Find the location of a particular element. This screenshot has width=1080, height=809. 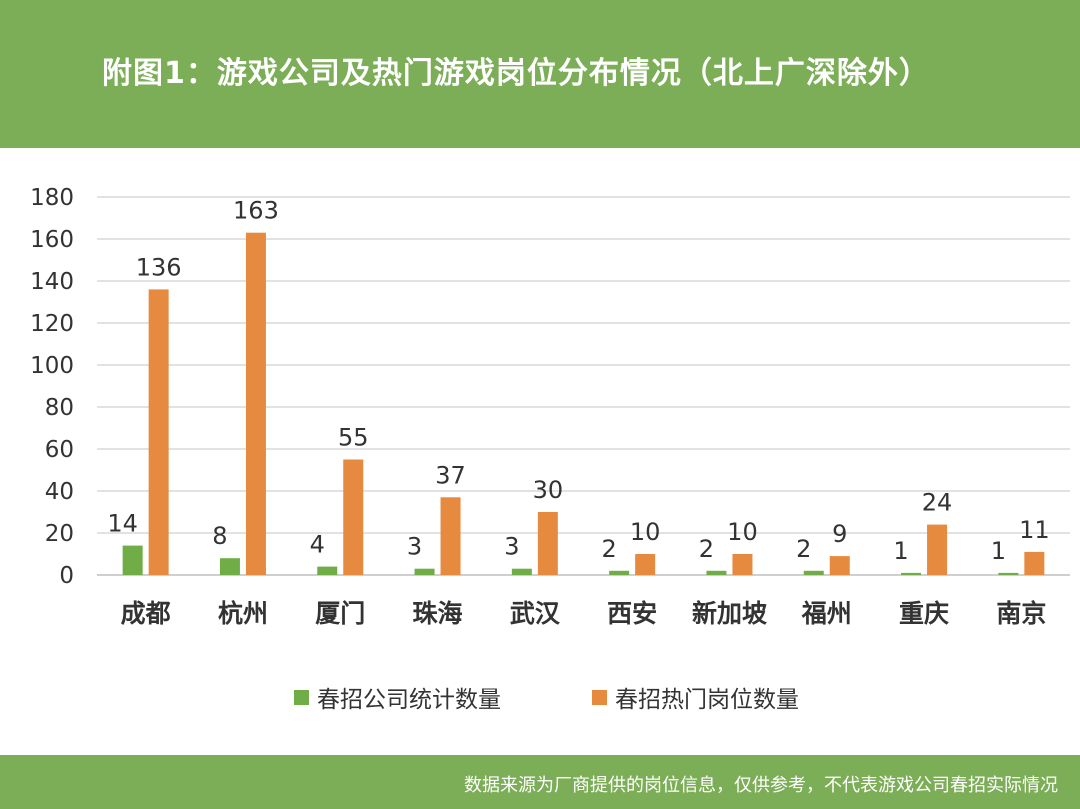

y-tick-label: 80 is located at coordinates (59, 408).